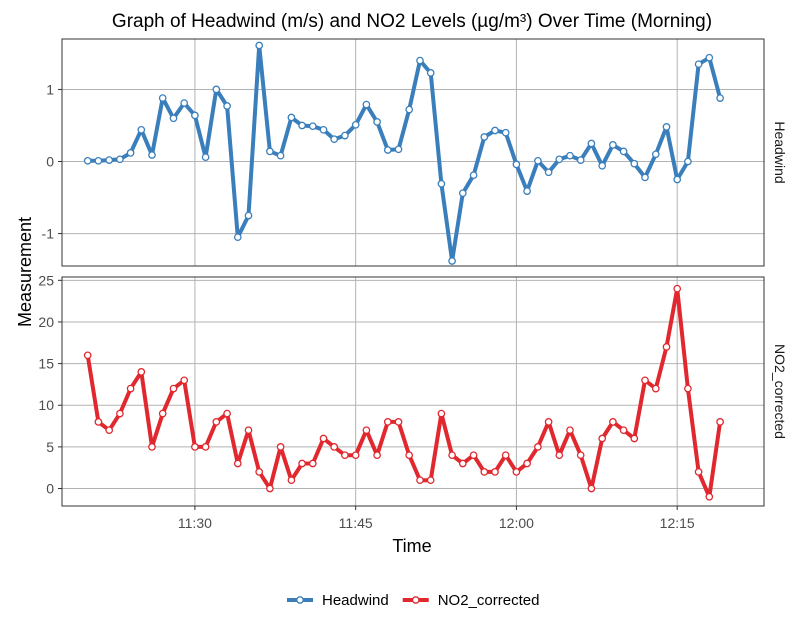  What do you see at coordinates (516, 523) in the screenshot?
I see `x-tick-label: 12:00` at bounding box center [516, 523].